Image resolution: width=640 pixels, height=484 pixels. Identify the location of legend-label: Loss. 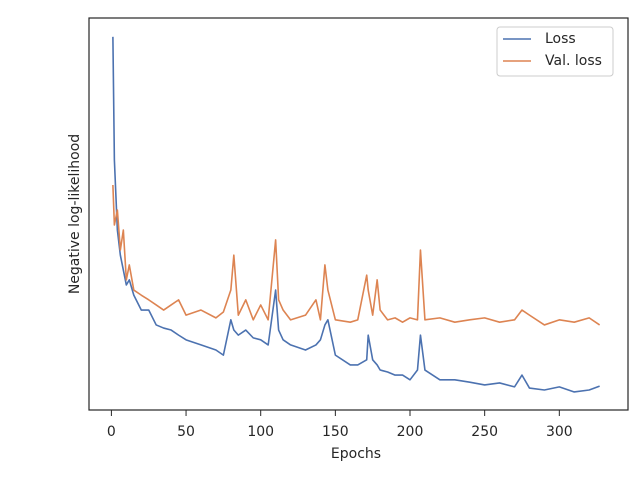
(560, 39).